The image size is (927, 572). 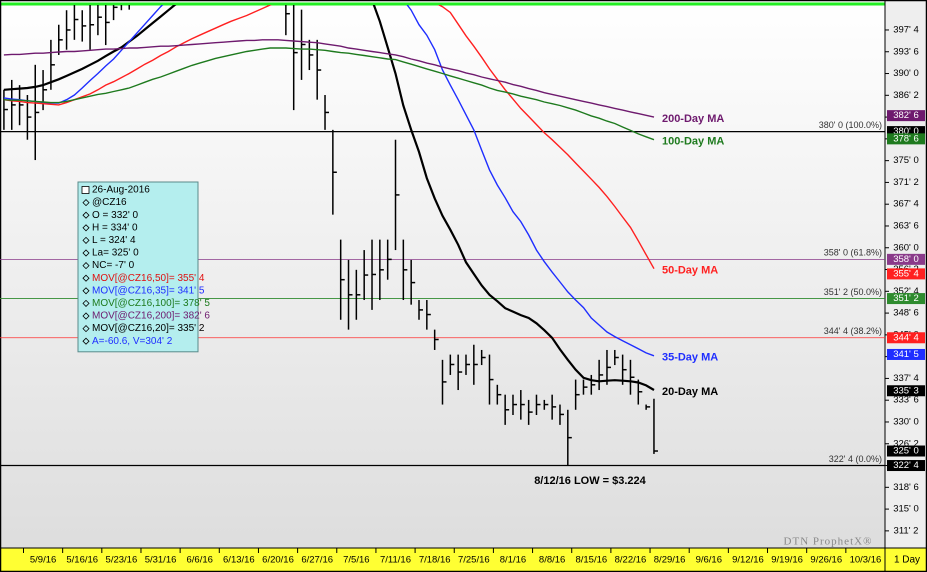 I want to click on info-line: 26-Aug-2016, so click(x=121, y=190).